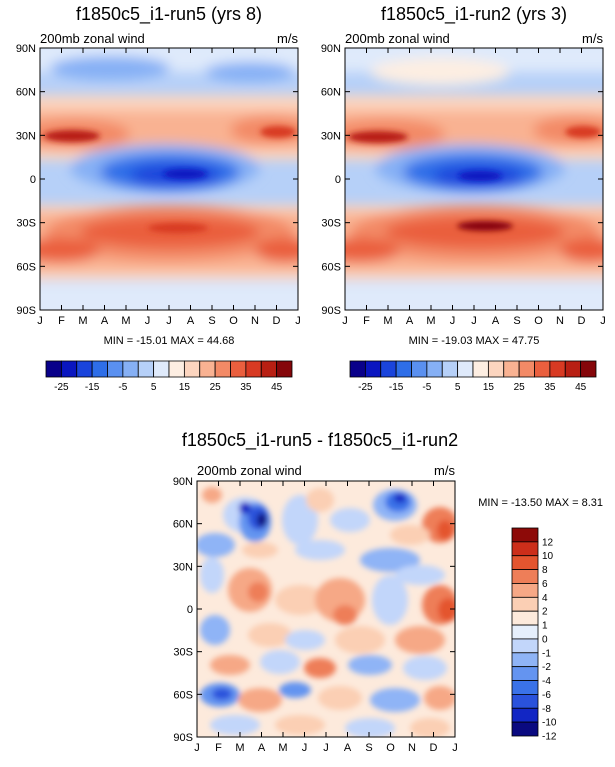  I want to click on colorbar-label: -6, so click(546, 695).